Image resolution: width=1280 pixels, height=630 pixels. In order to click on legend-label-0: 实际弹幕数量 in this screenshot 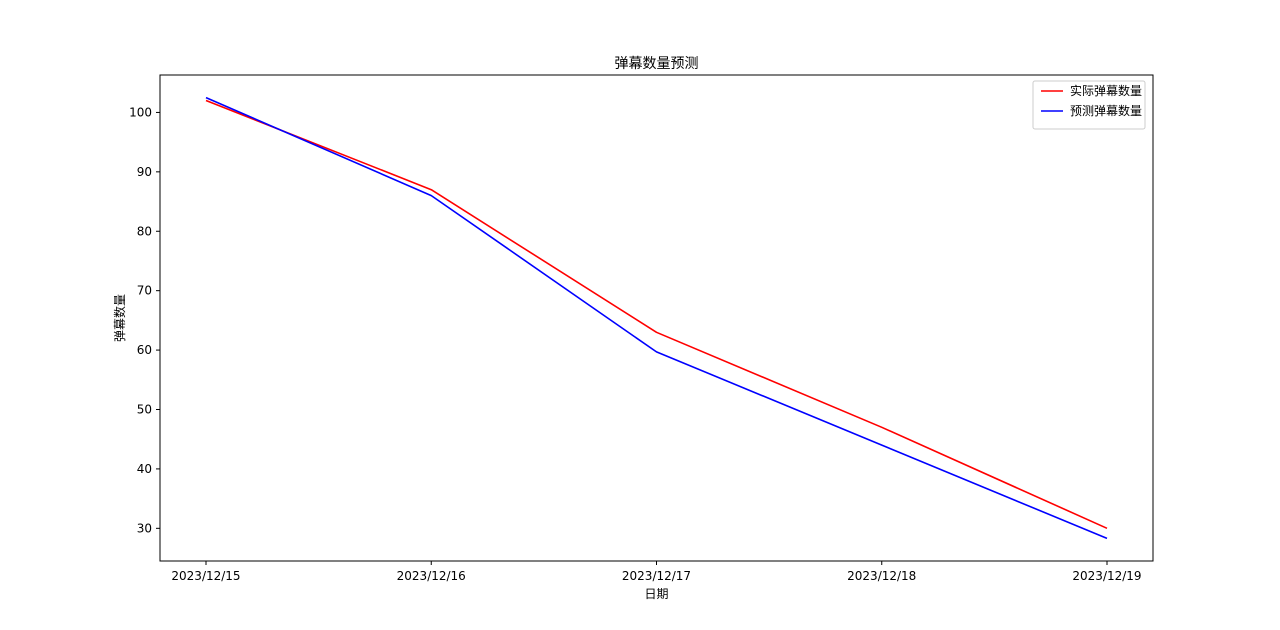, I will do `click(1106, 90)`.